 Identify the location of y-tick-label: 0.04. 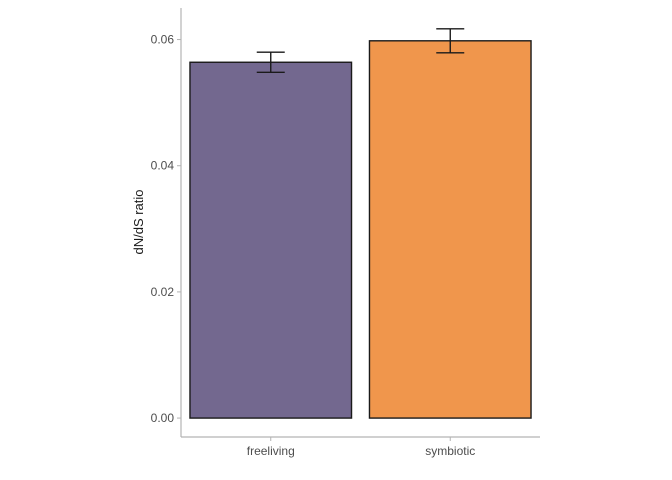
(163, 166).